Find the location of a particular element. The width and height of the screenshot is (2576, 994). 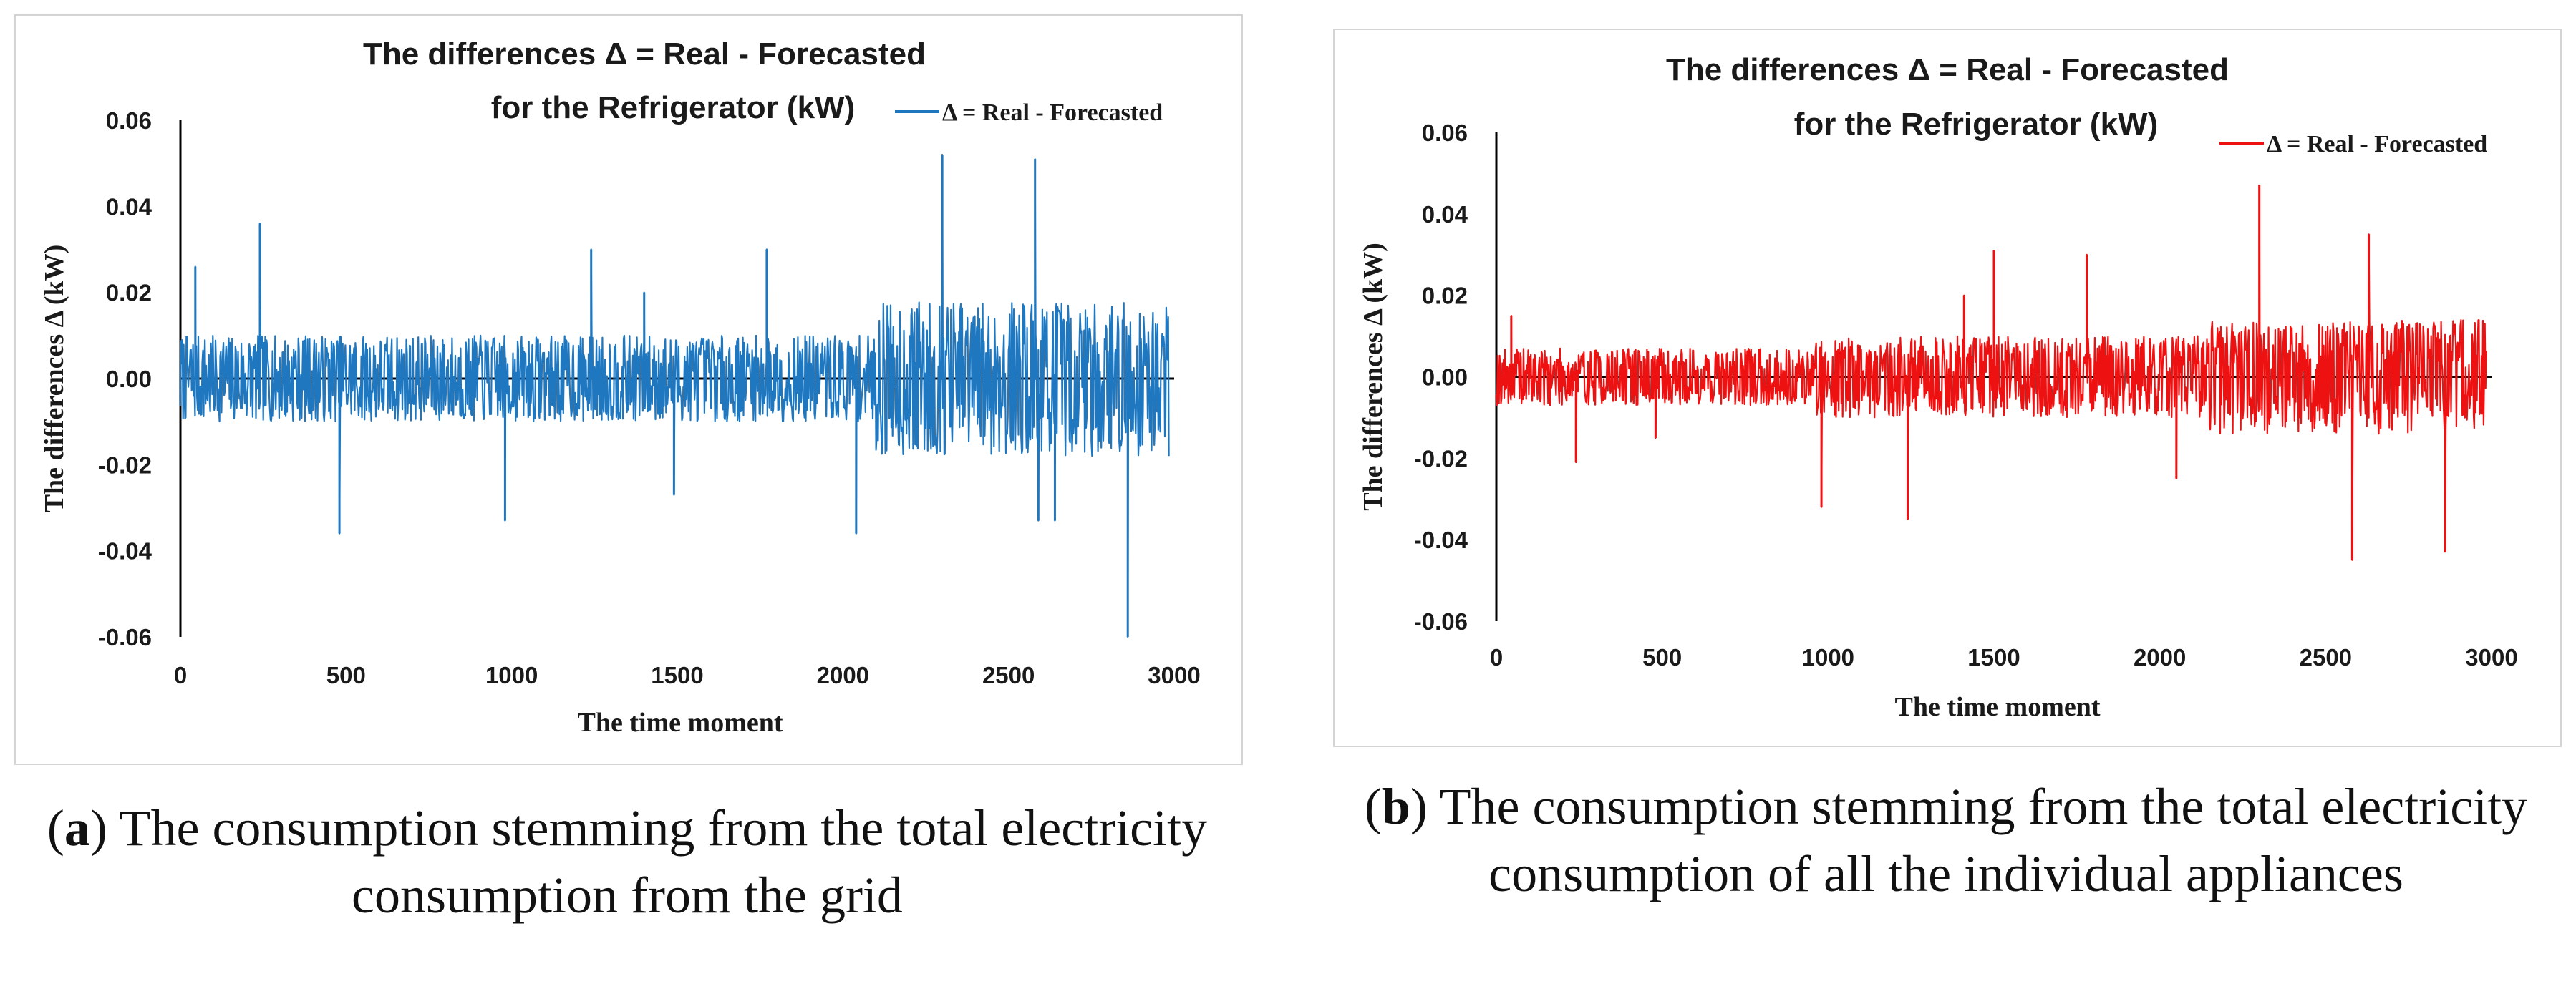

y-tick-label-b: -0.04 is located at coordinates (1441, 540).